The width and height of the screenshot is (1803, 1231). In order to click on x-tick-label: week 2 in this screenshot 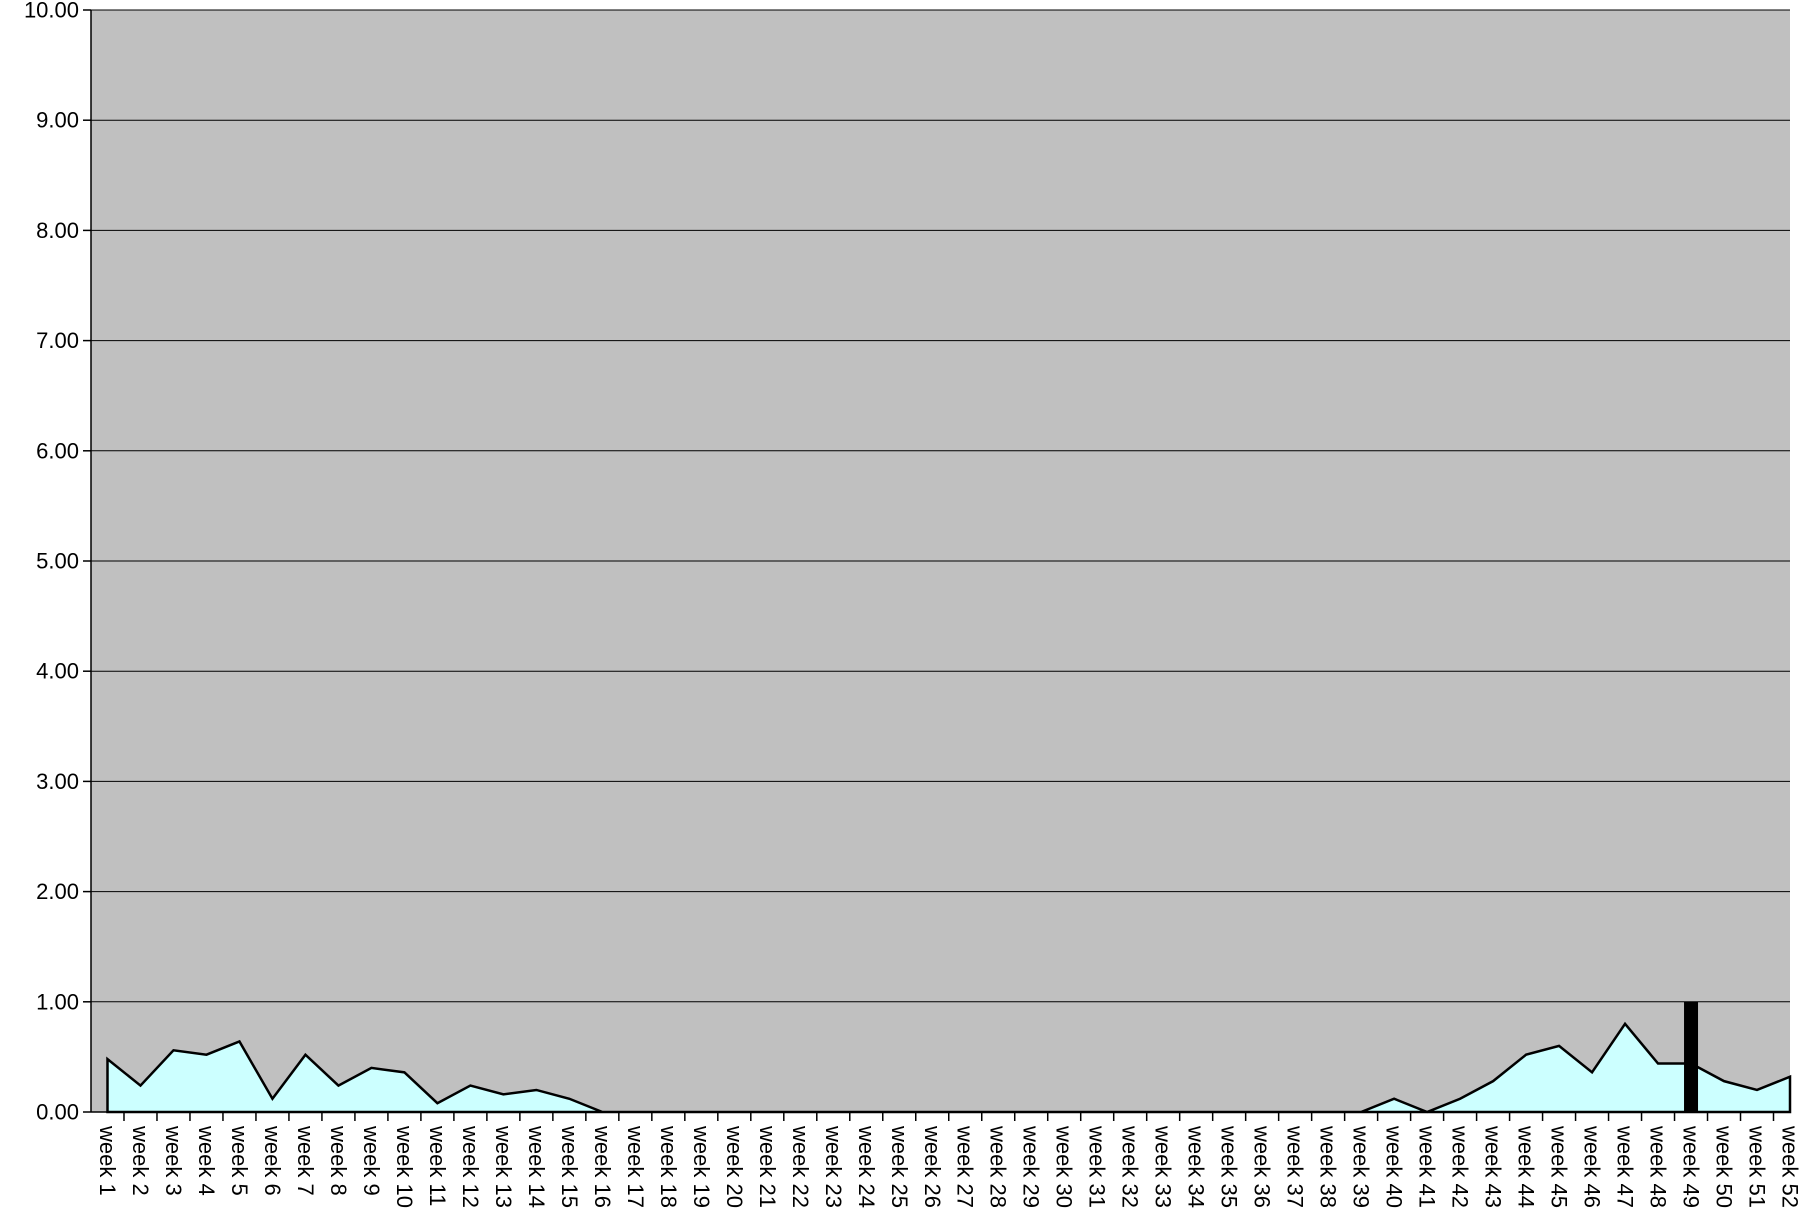, I will do `click(140, 1160)`.